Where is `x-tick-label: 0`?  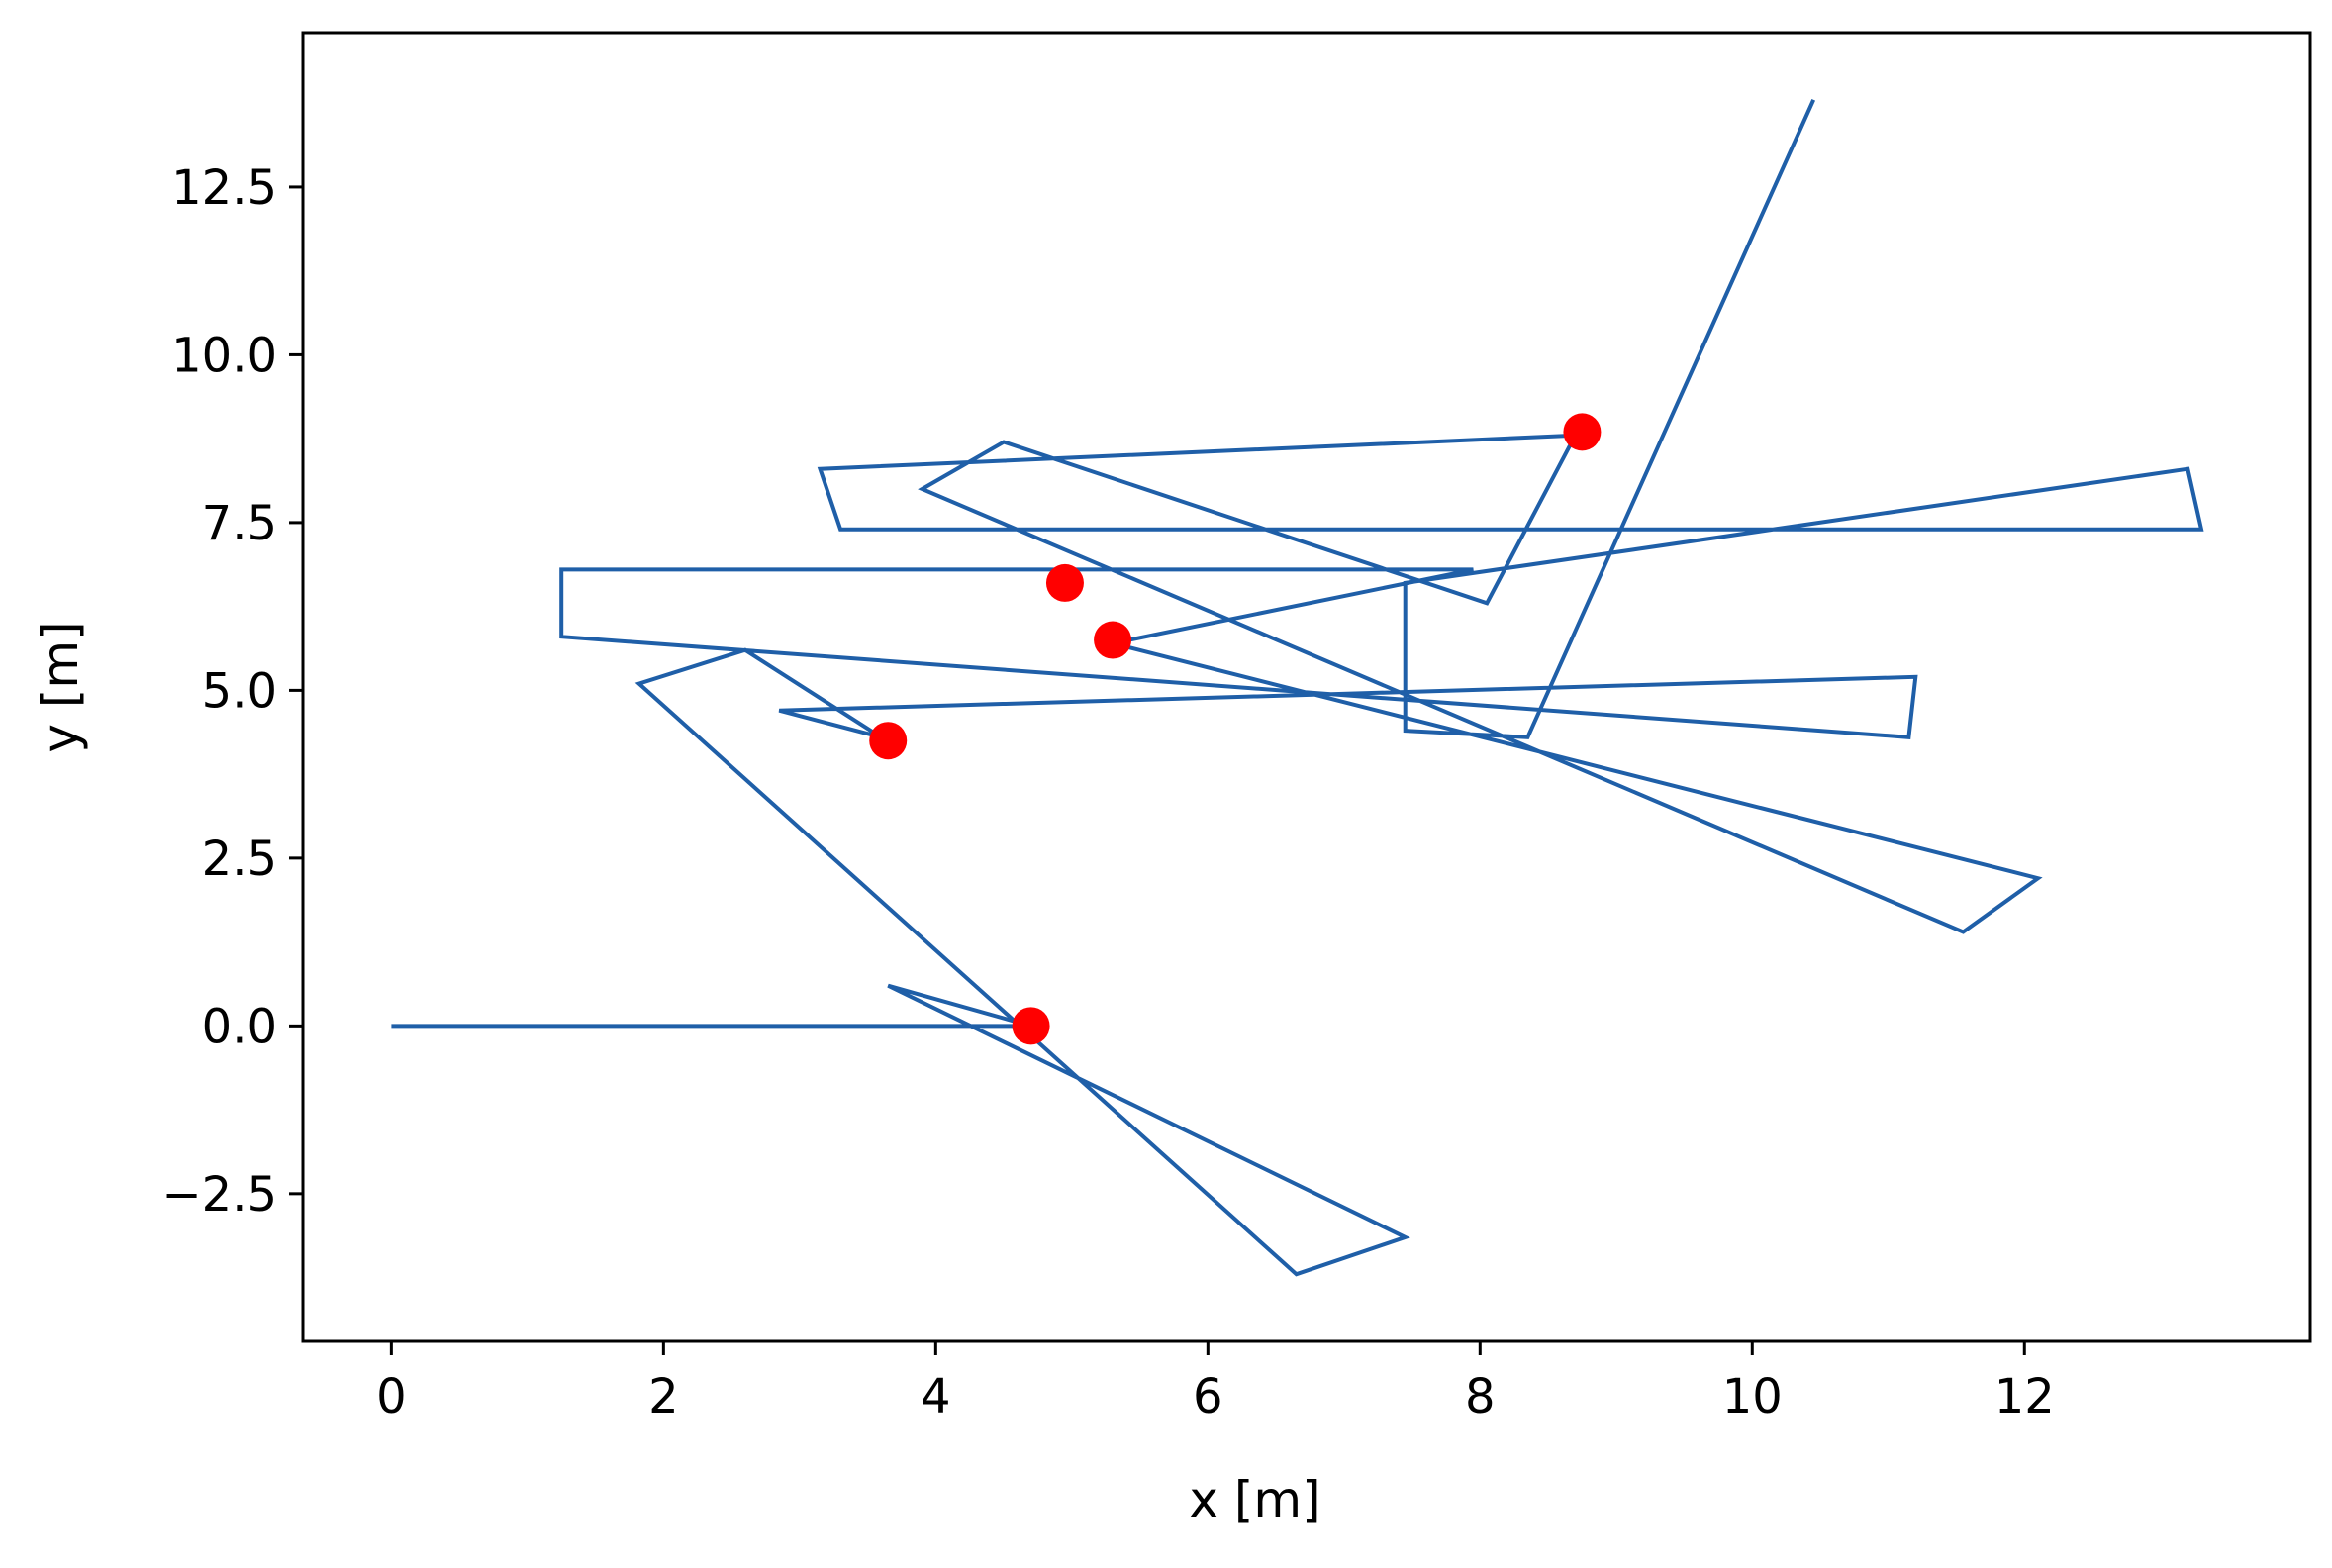
x-tick-label: 0 is located at coordinates (391, 1396).